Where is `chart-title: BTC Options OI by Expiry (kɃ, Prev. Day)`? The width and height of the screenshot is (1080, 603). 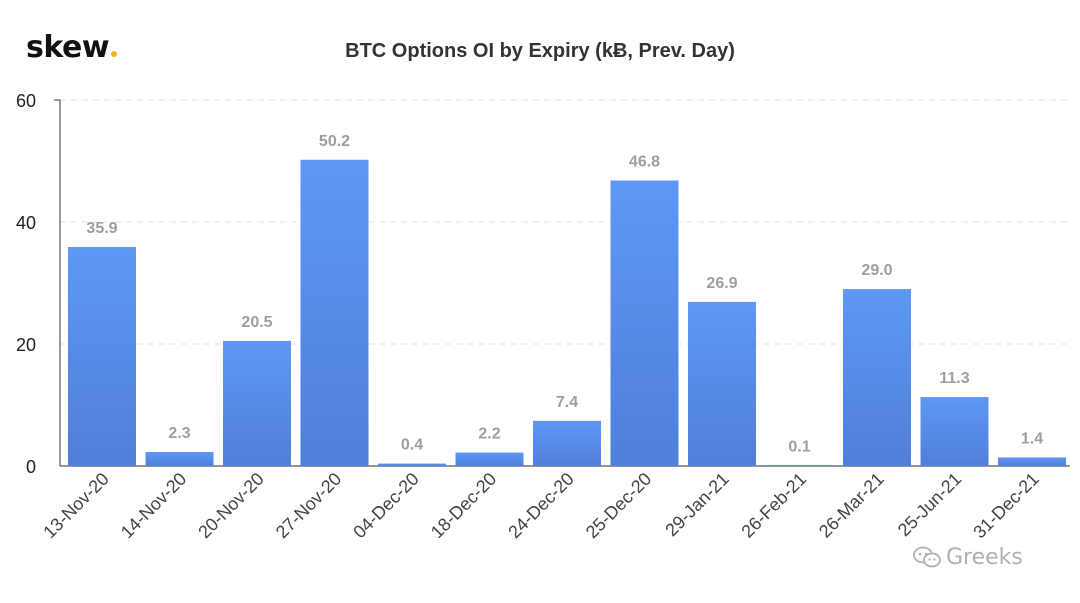 chart-title: BTC Options OI by Expiry (kɃ, Prev. Day) is located at coordinates (540, 51).